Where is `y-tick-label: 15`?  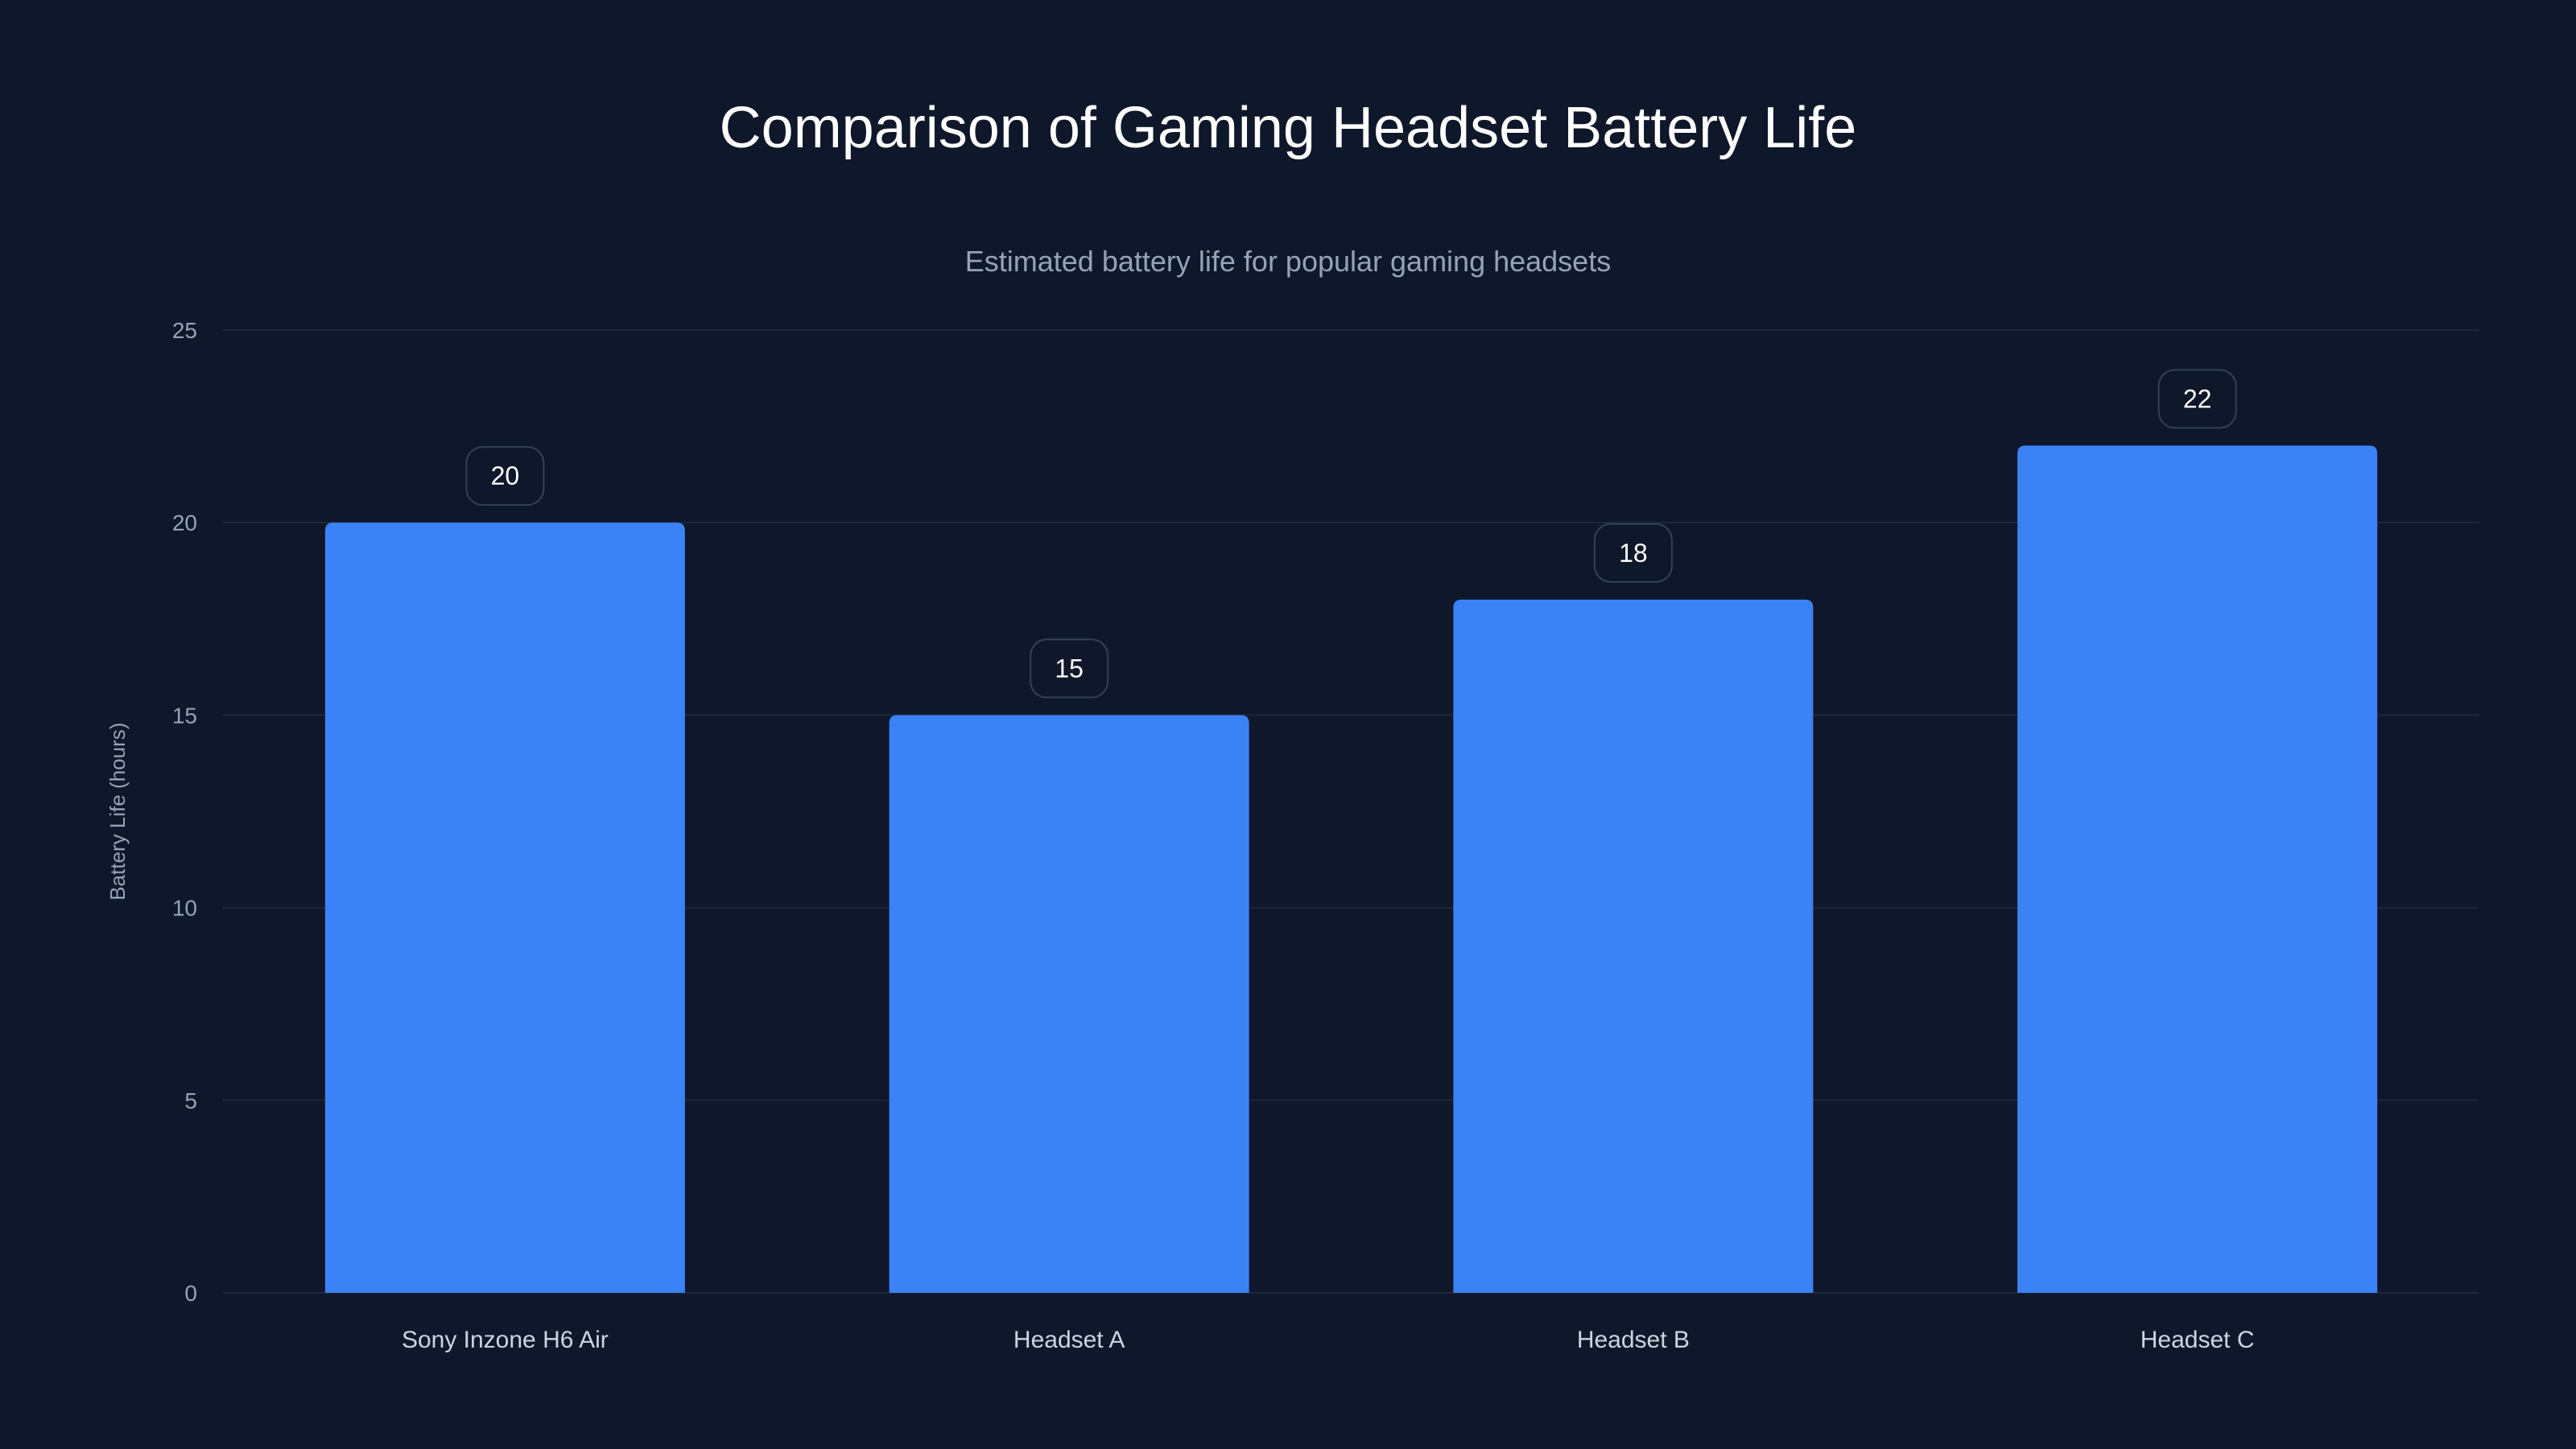
y-tick-label: 15 is located at coordinates (184, 715).